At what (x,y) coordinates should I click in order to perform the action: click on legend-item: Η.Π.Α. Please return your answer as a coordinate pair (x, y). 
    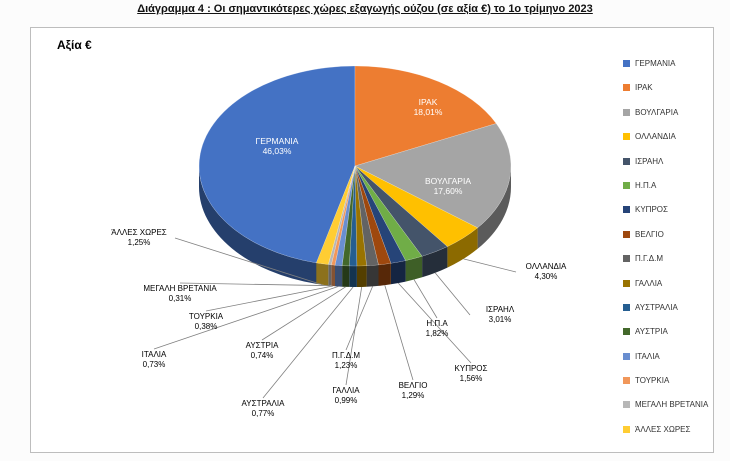
    Looking at the image, I should click on (665, 185).